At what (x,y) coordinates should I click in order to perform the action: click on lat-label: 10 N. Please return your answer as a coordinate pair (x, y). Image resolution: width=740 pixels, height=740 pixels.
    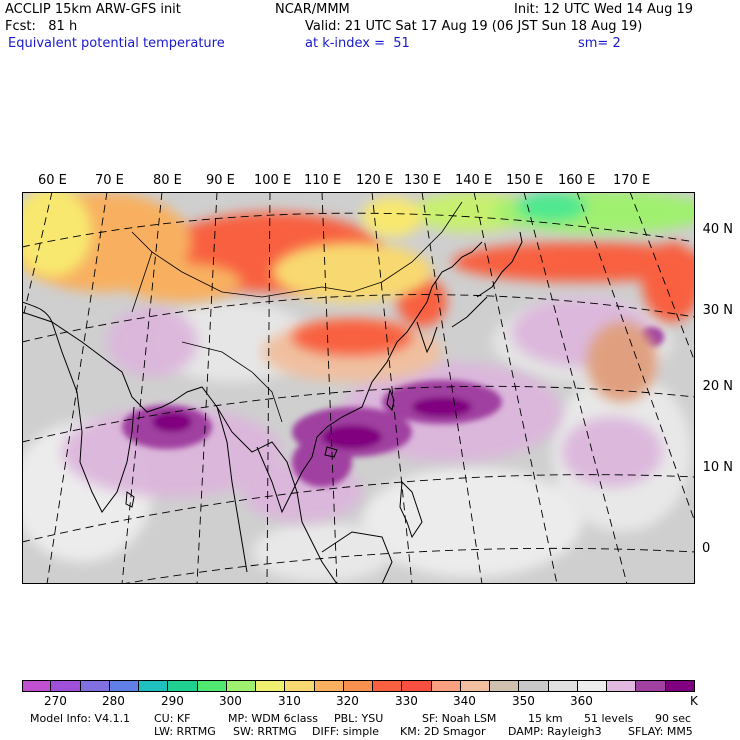
    Looking at the image, I should click on (717, 467).